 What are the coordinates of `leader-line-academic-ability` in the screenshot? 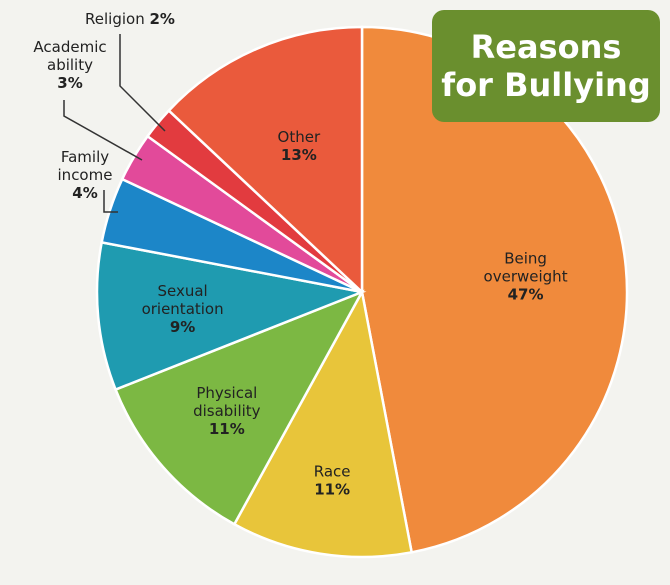 It's located at (103, 130).